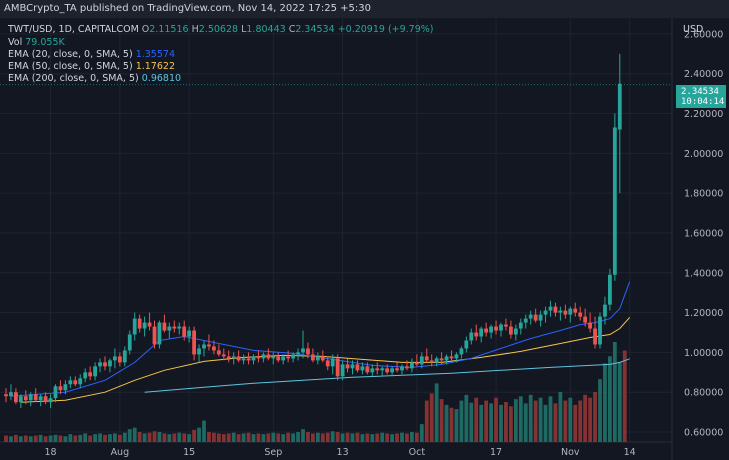  I want to click on low-value: 1.80443, so click(266, 29).